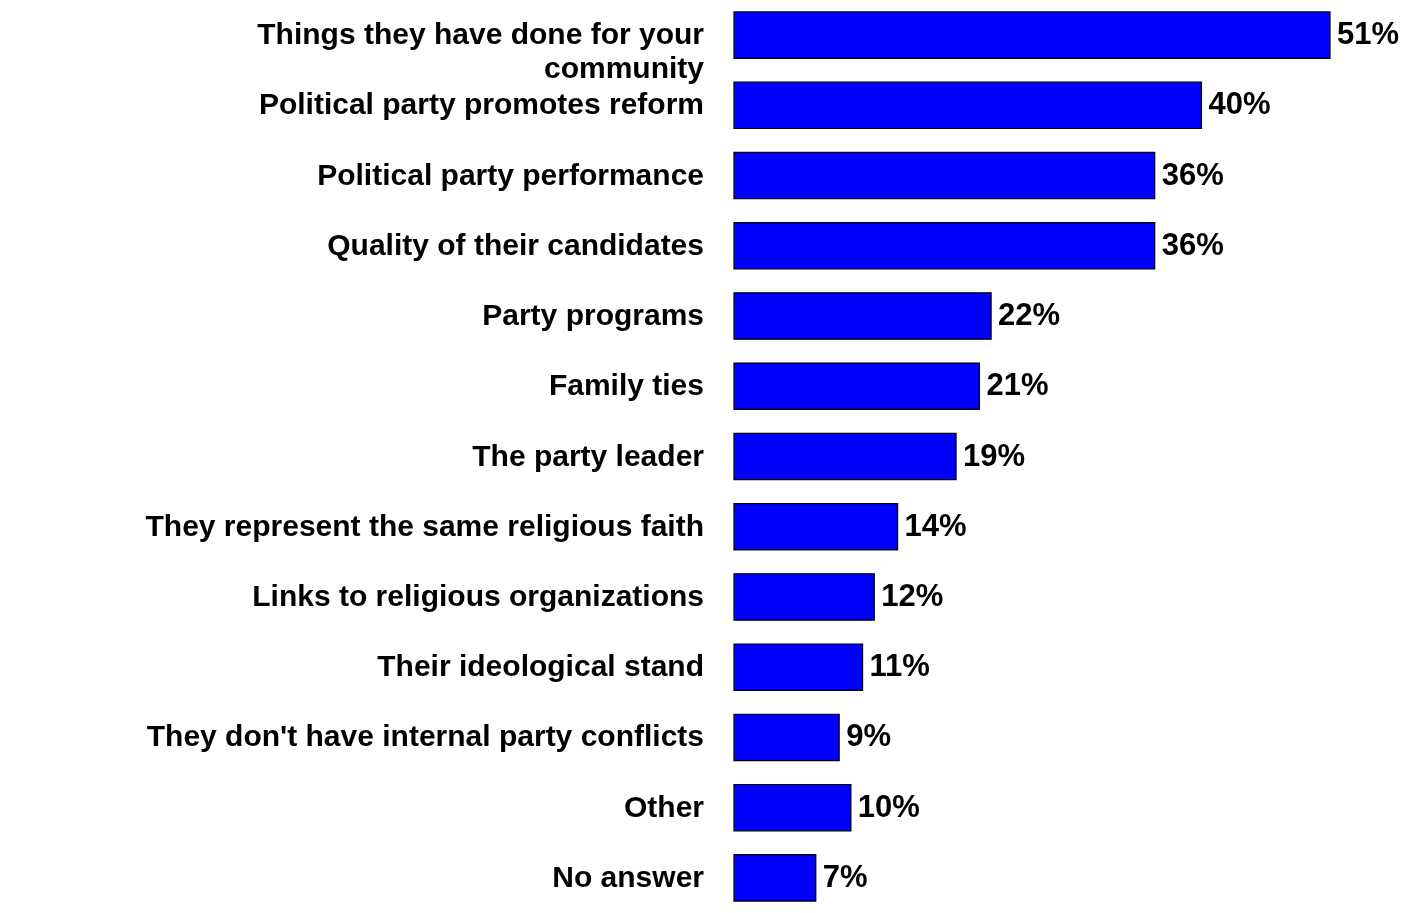 Image resolution: width=1422 pixels, height=913 pixels. What do you see at coordinates (1017, 385) in the screenshot?
I see `data-label: 21%` at bounding box center [1017, 385].